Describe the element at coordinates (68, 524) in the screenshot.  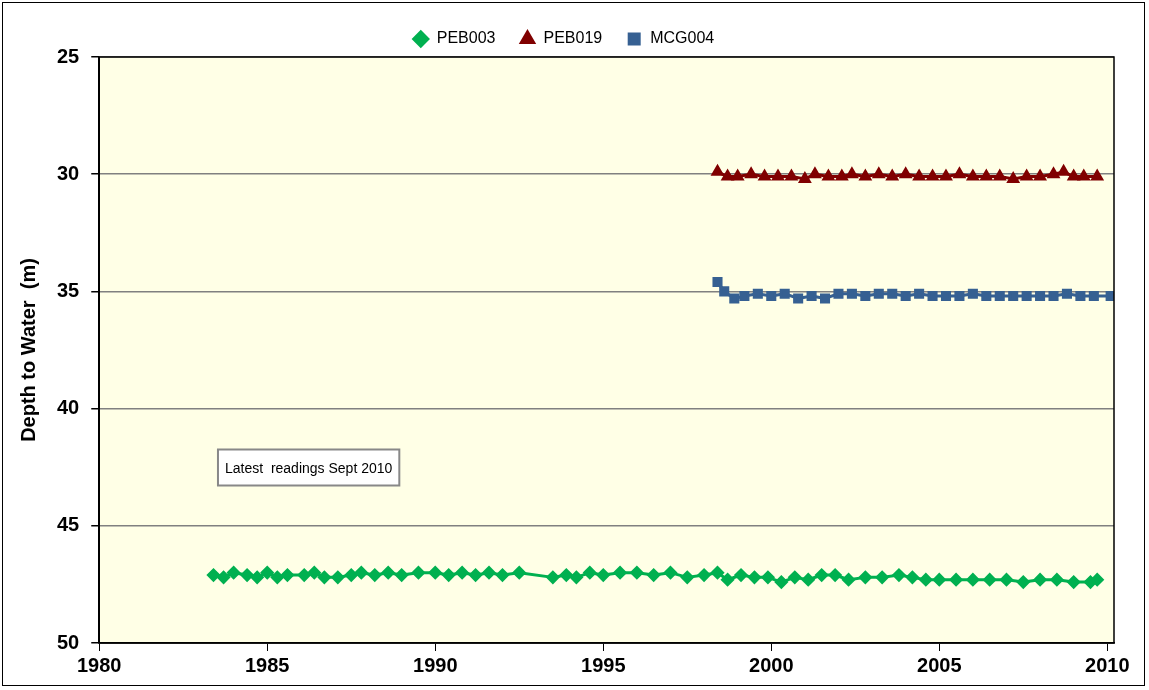
I see `y-tick-label: 45` at that location.